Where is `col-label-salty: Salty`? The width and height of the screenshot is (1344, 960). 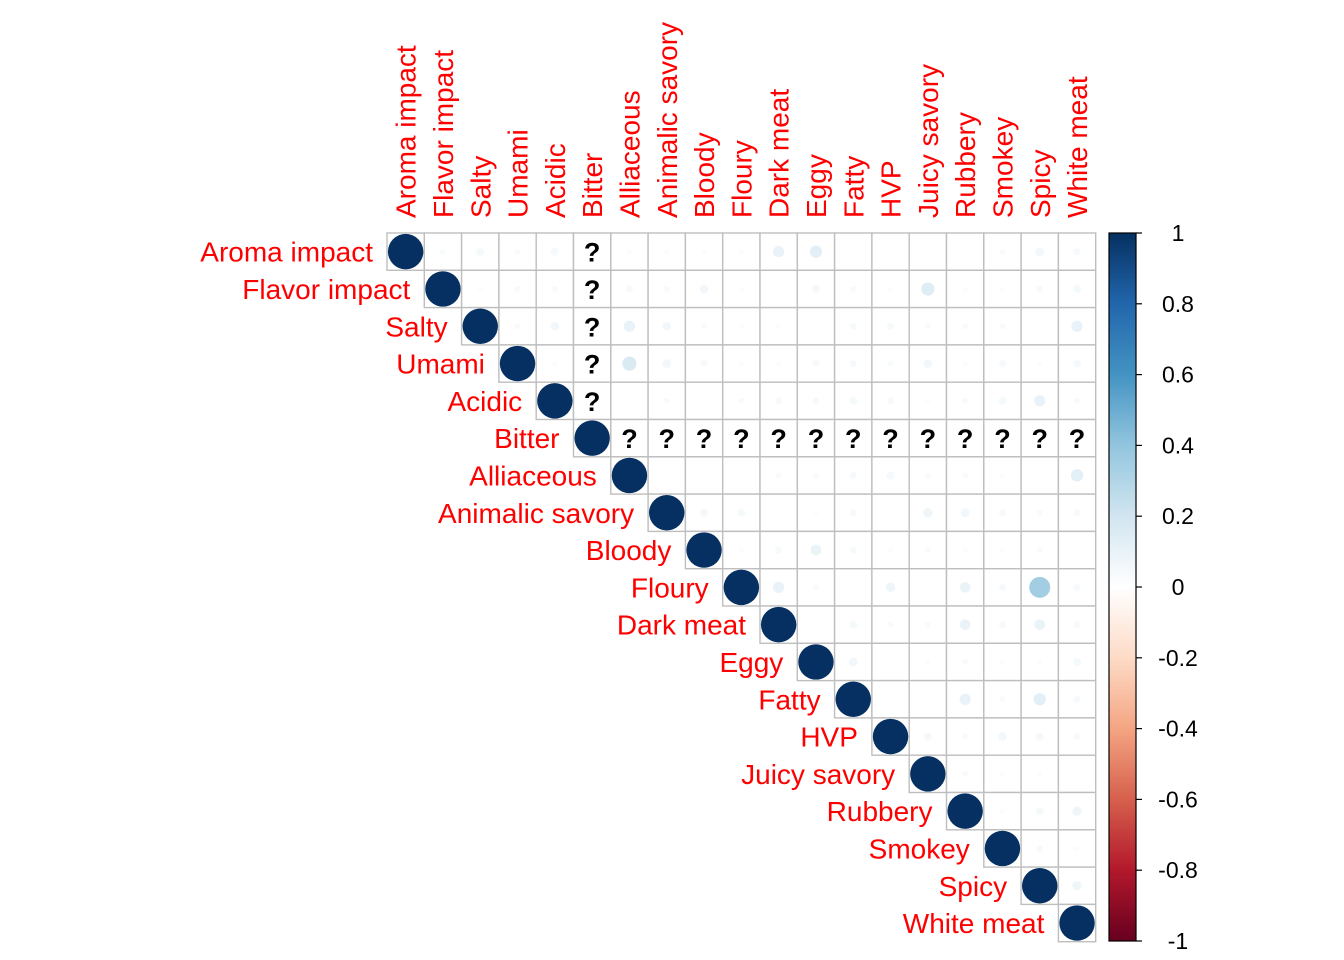
col-label-salty: Salty is located at coordinates (480, 187).